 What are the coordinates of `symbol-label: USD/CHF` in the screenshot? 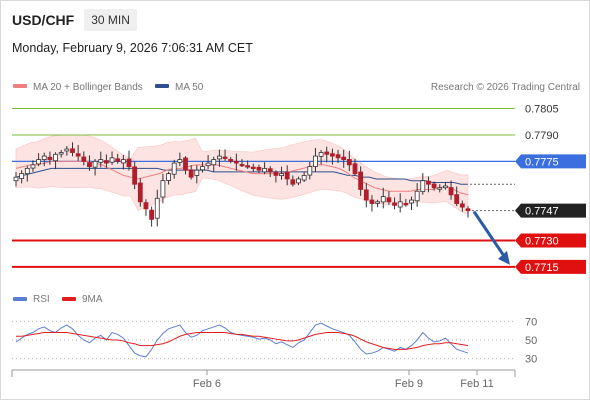 It's located at (43, 20).